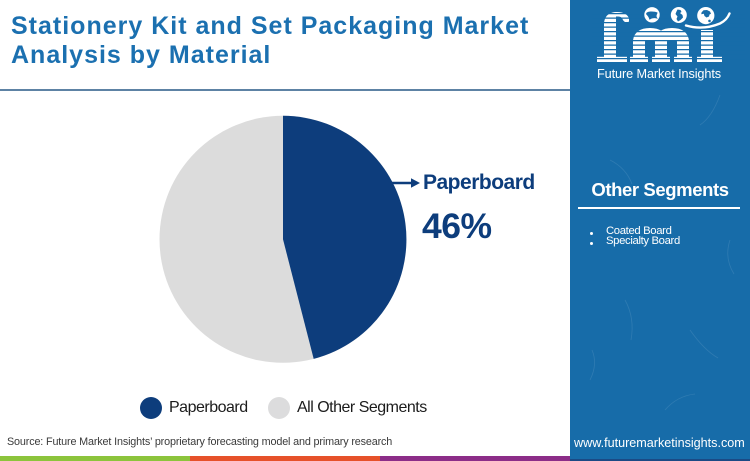 This screenshot has height=461, width=750. What do you see at coordinates (659, 74) in the screenshot?
I see `svg-text: Future Market Insights` at bounding box center [659, 74].